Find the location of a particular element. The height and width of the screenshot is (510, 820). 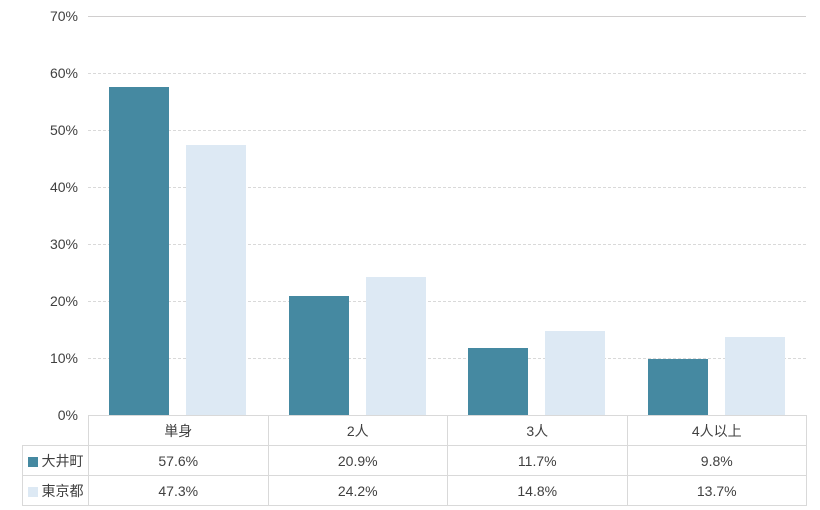

bar-s1-c4 is located at coordinates (678, 387).